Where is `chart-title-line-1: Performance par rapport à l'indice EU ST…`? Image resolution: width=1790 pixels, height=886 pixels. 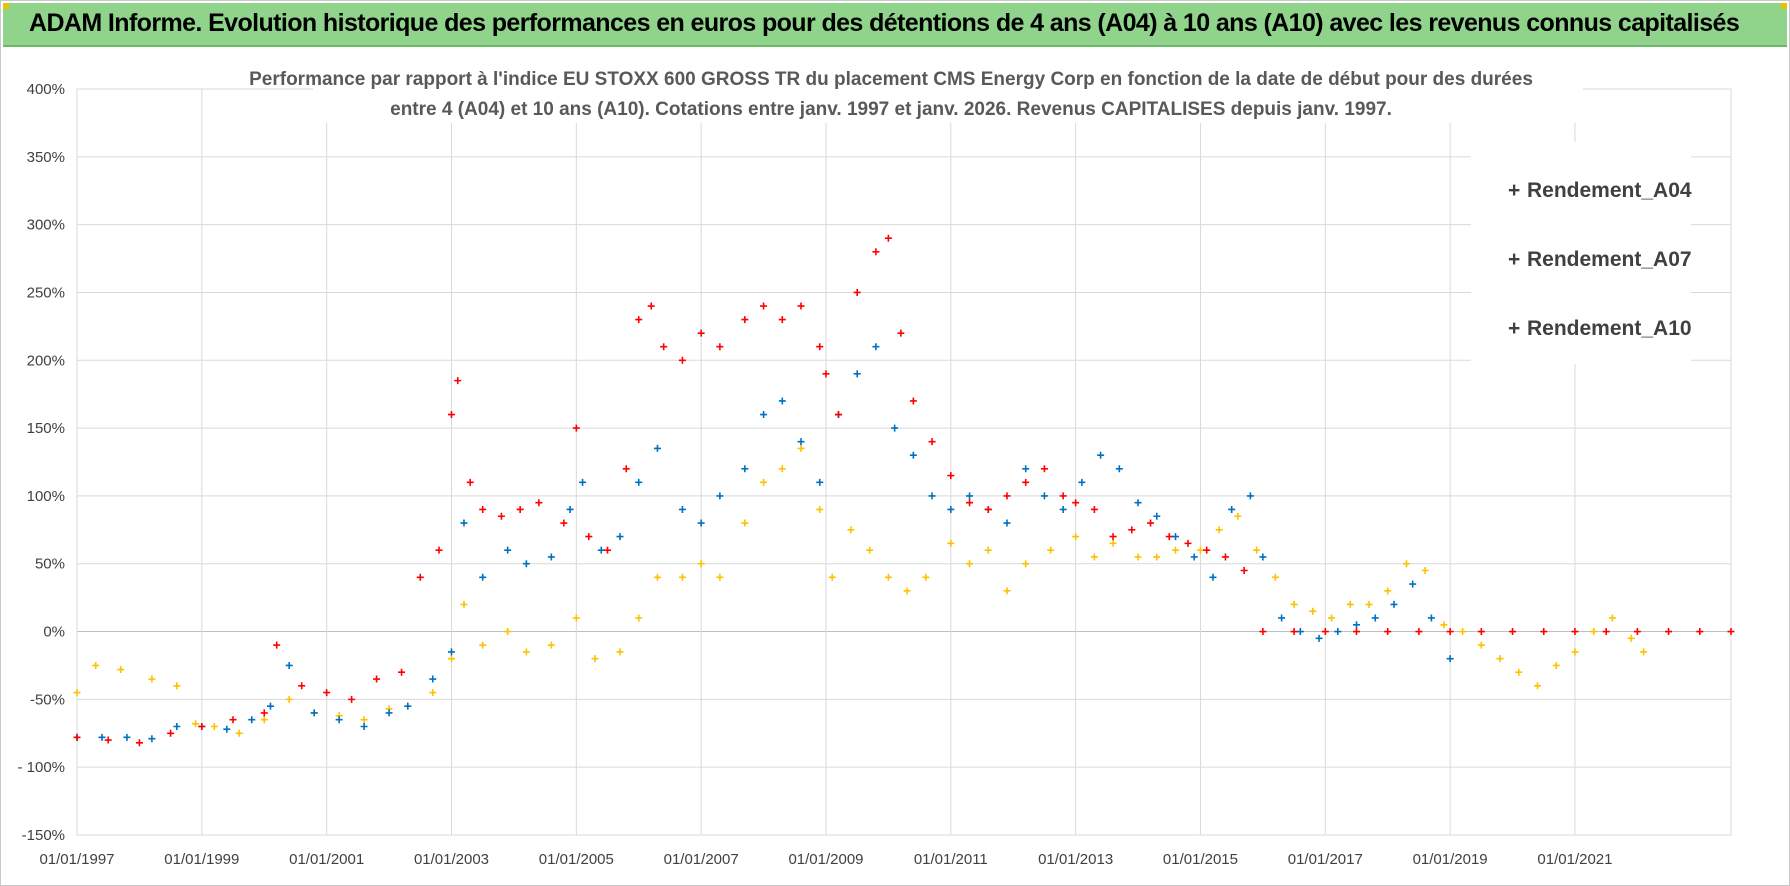 chart-title-line-1: Performance par rapport à l'indice EU ST… is located at coordinates (891, 79).